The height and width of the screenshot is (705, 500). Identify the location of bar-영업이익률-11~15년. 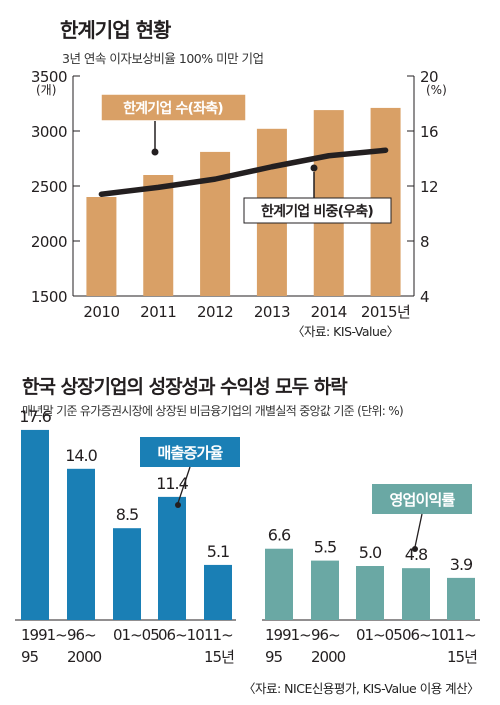
(461, 598).